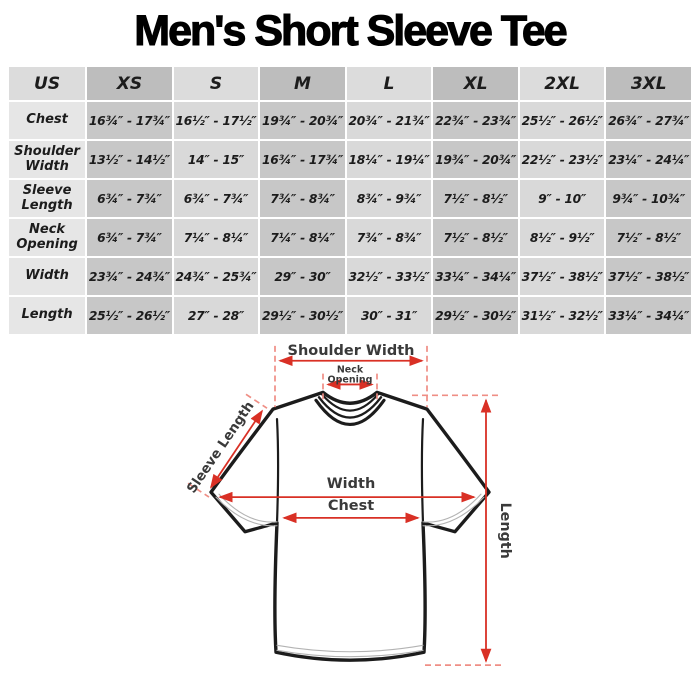 The image size is (700, 700). What do you see at coordinates (129, 83) in the screenshot?
I see `column-header-xs: XS` at bounding box center [129, 83].